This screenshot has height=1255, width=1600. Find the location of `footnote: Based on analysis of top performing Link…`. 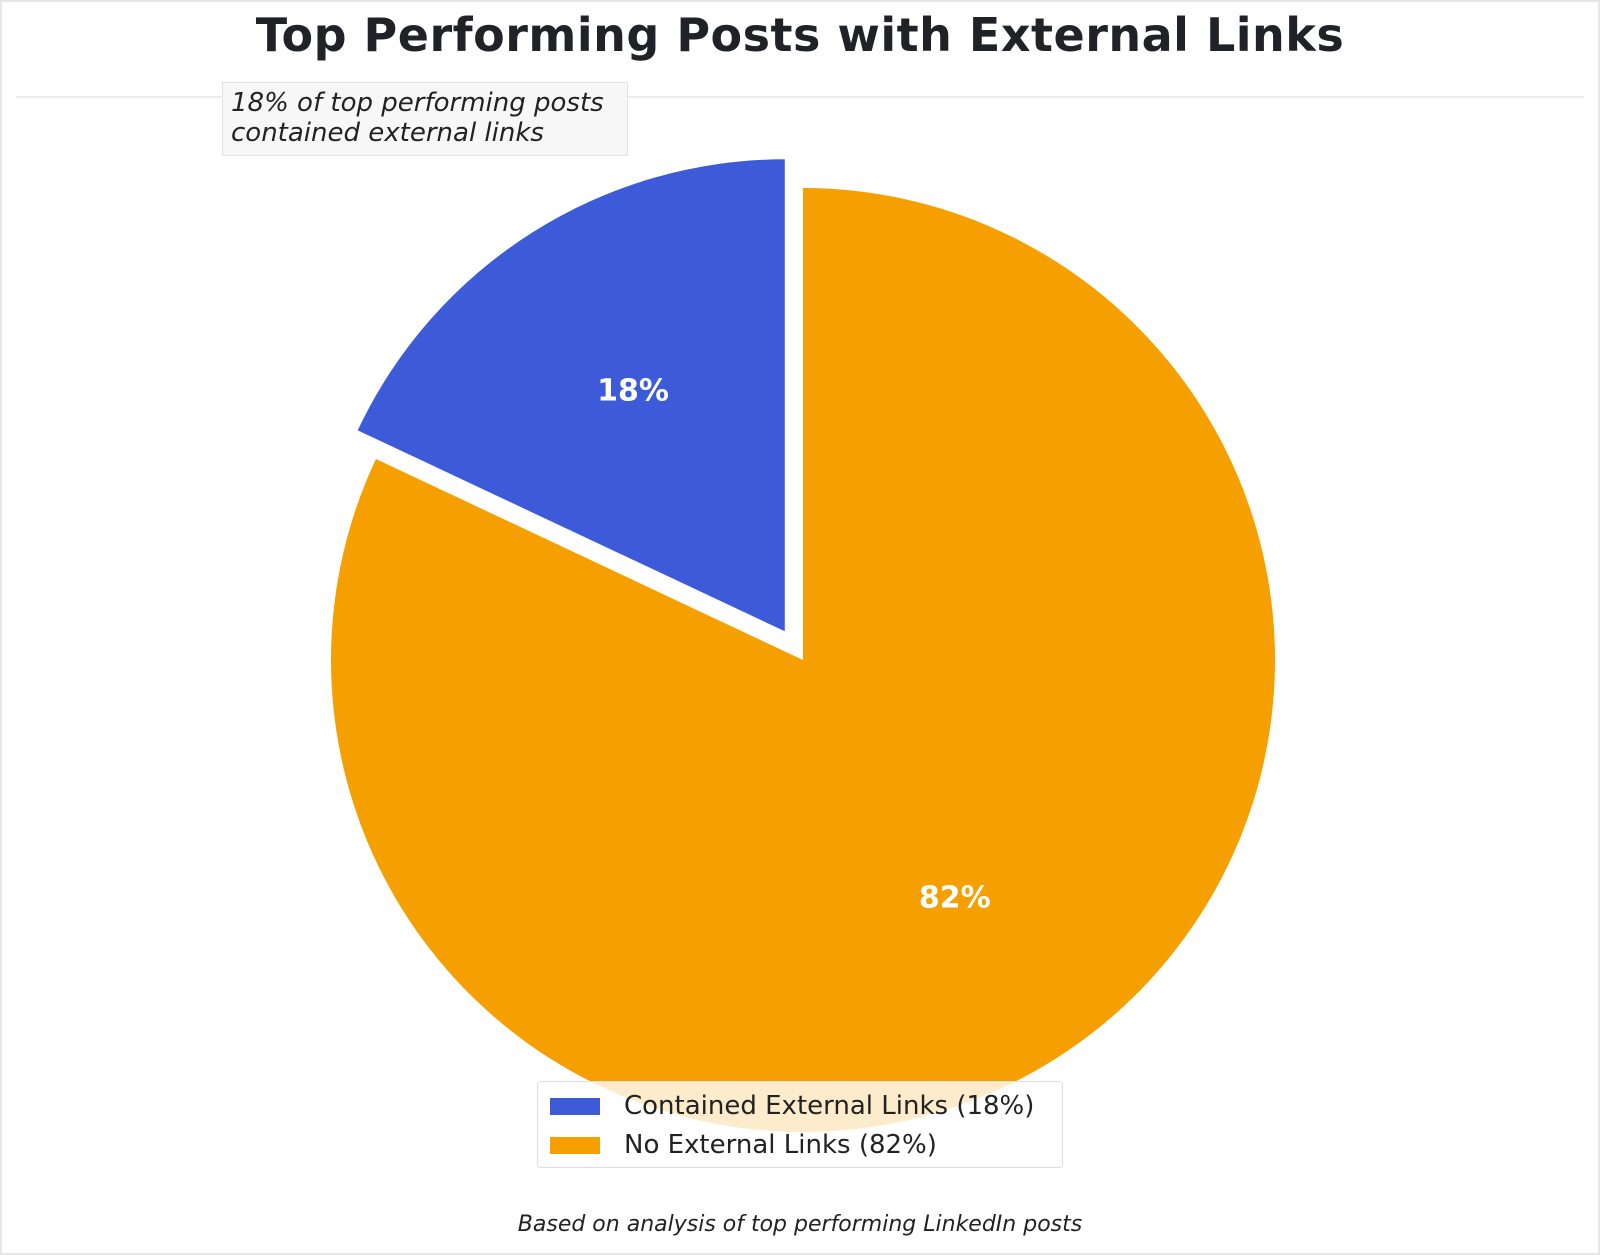

footnote: Based on analysis of top performing Link… is located at coordinates (800, 1224).